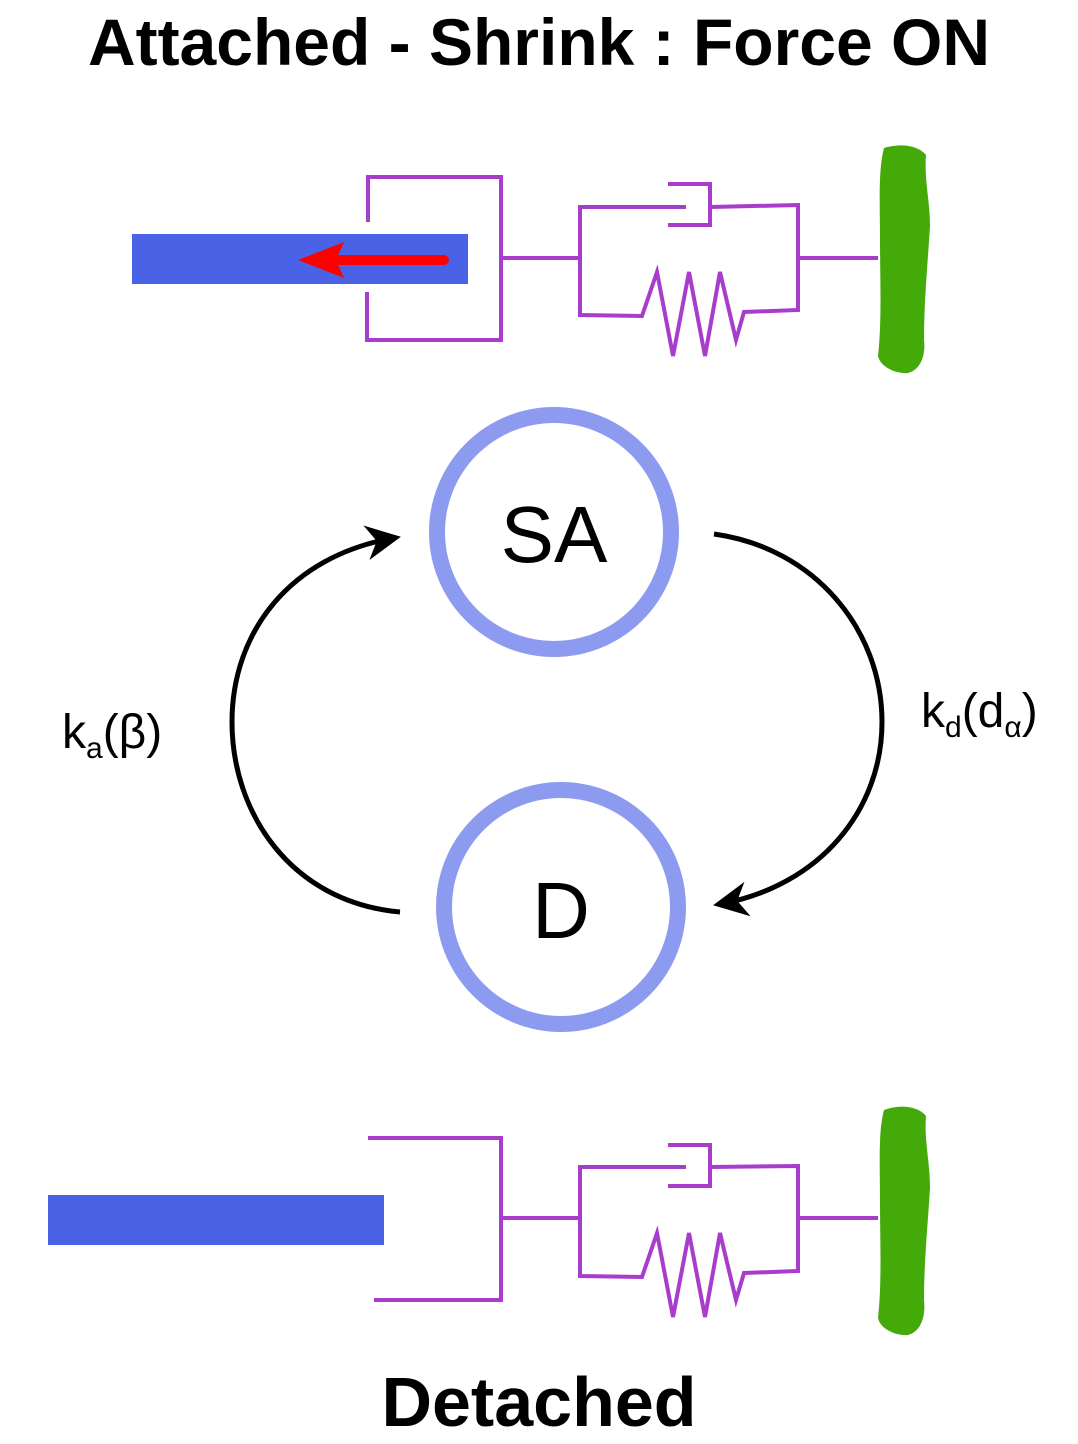 Image resolution: width=1078 pixels, height=1444 pixels. I want to click on attach-rate-label: ka(β), so click(112, 735).